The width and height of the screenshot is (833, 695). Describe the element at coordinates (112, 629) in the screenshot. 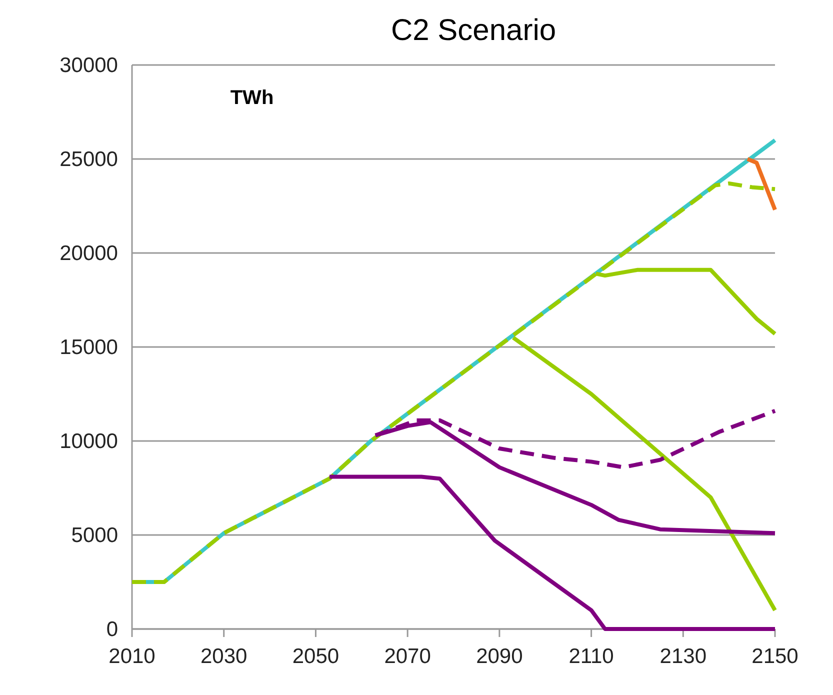

I see `y-tick-label: 0` at that location.